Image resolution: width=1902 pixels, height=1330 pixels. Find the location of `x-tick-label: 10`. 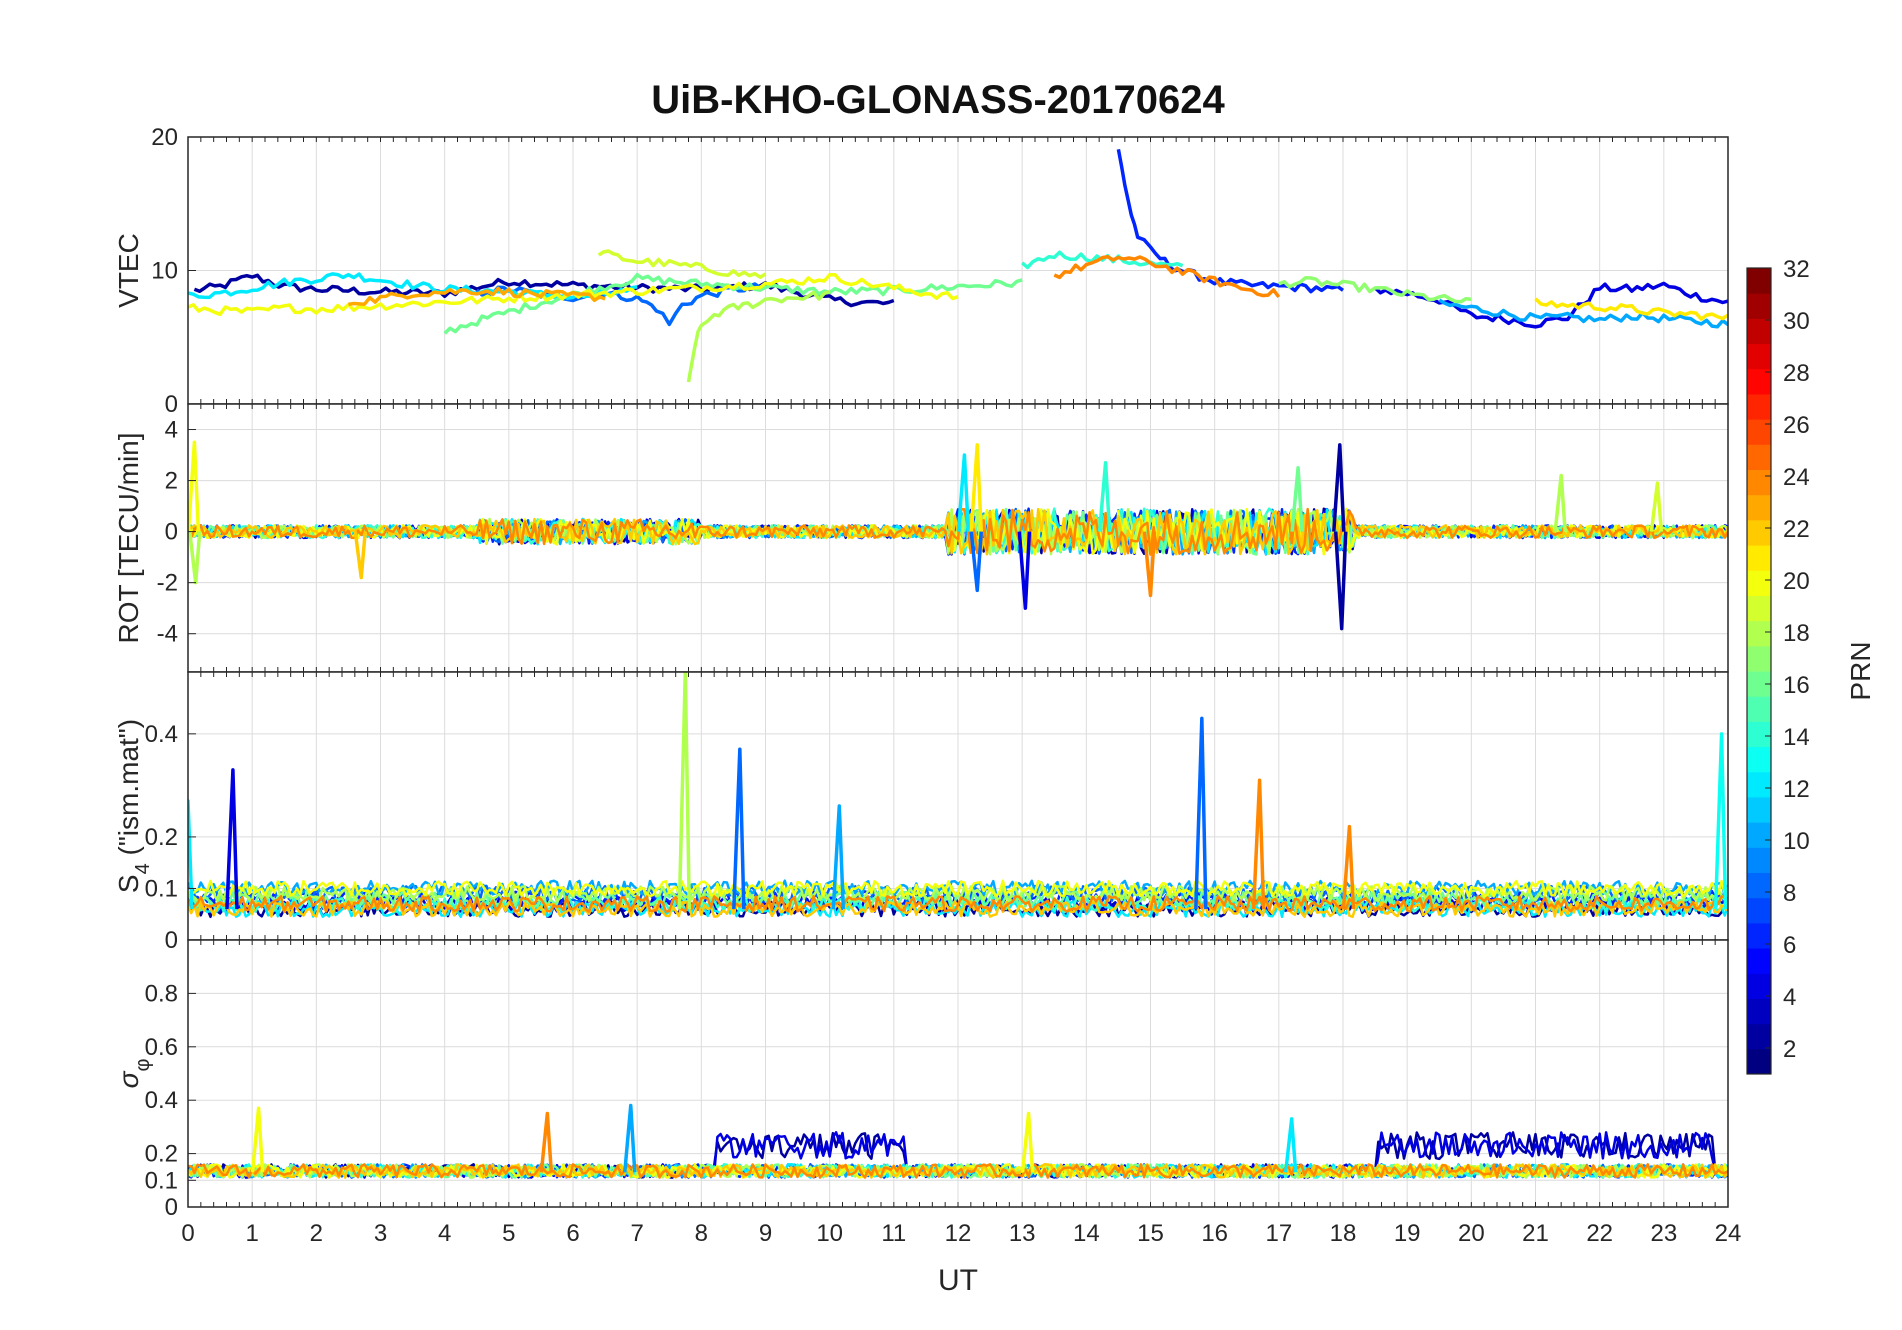

x-tick-label: 10 is located at coordinates (829, 1233).